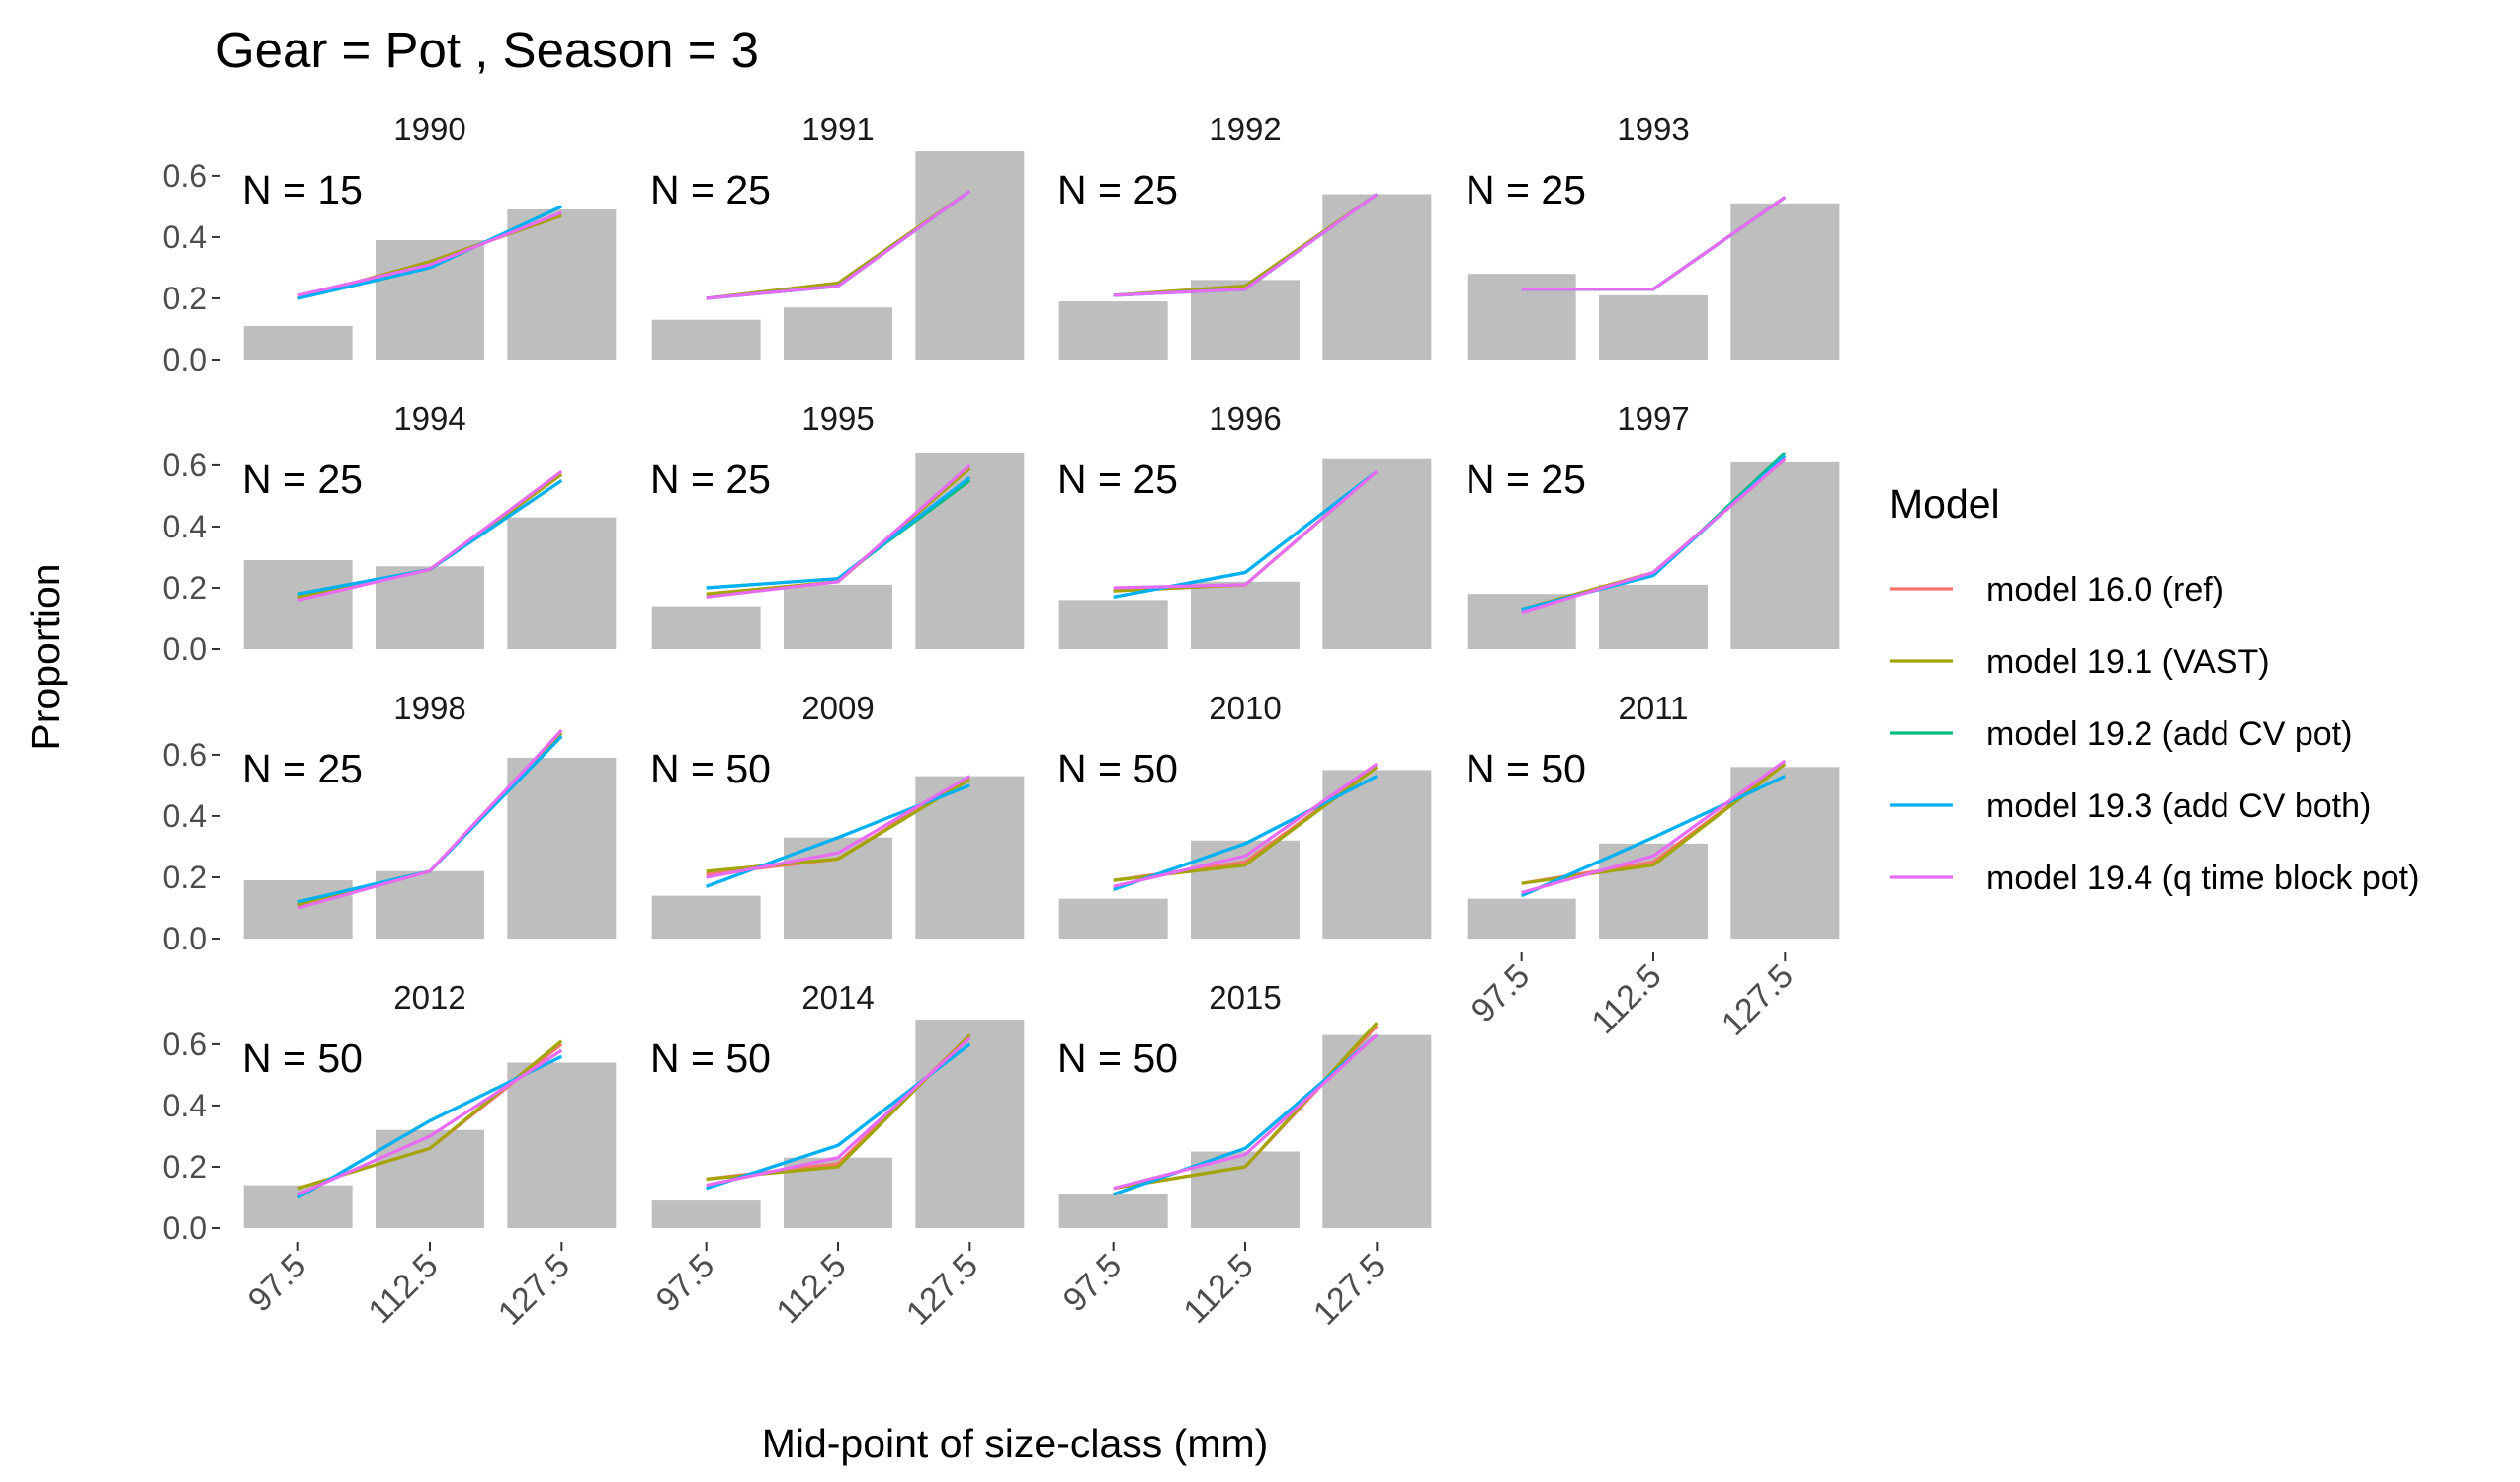  Describe the element at coordinates (837, 129) in the screenshot. I see `panel-year-label: 1991` at that location.